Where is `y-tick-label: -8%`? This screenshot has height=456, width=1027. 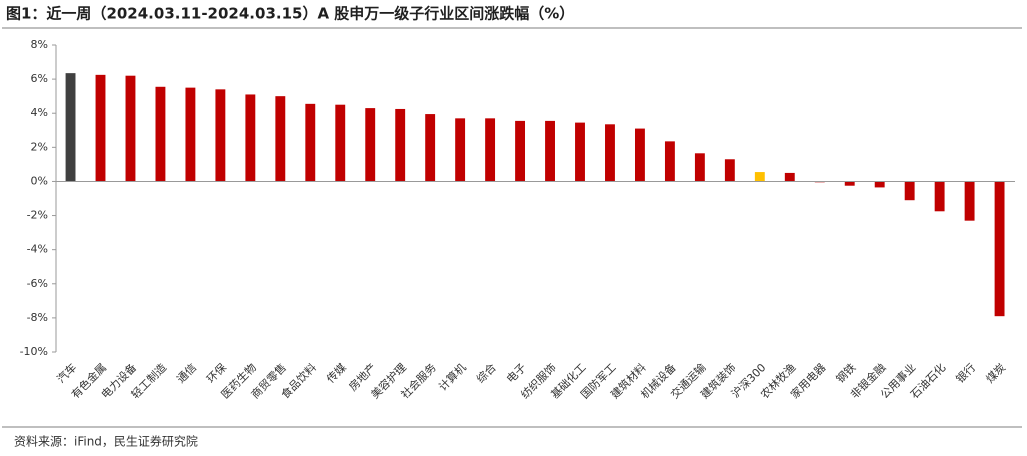
y-tick-label: -8% is located at coordinates (37, 317).